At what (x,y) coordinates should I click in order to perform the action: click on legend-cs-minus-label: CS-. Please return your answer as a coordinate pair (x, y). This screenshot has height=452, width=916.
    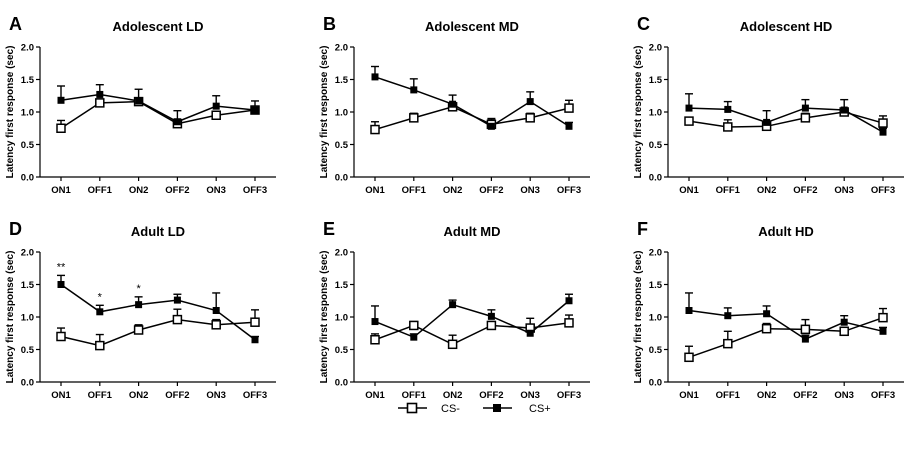
    Looking at the image, I should click on (450, 409).